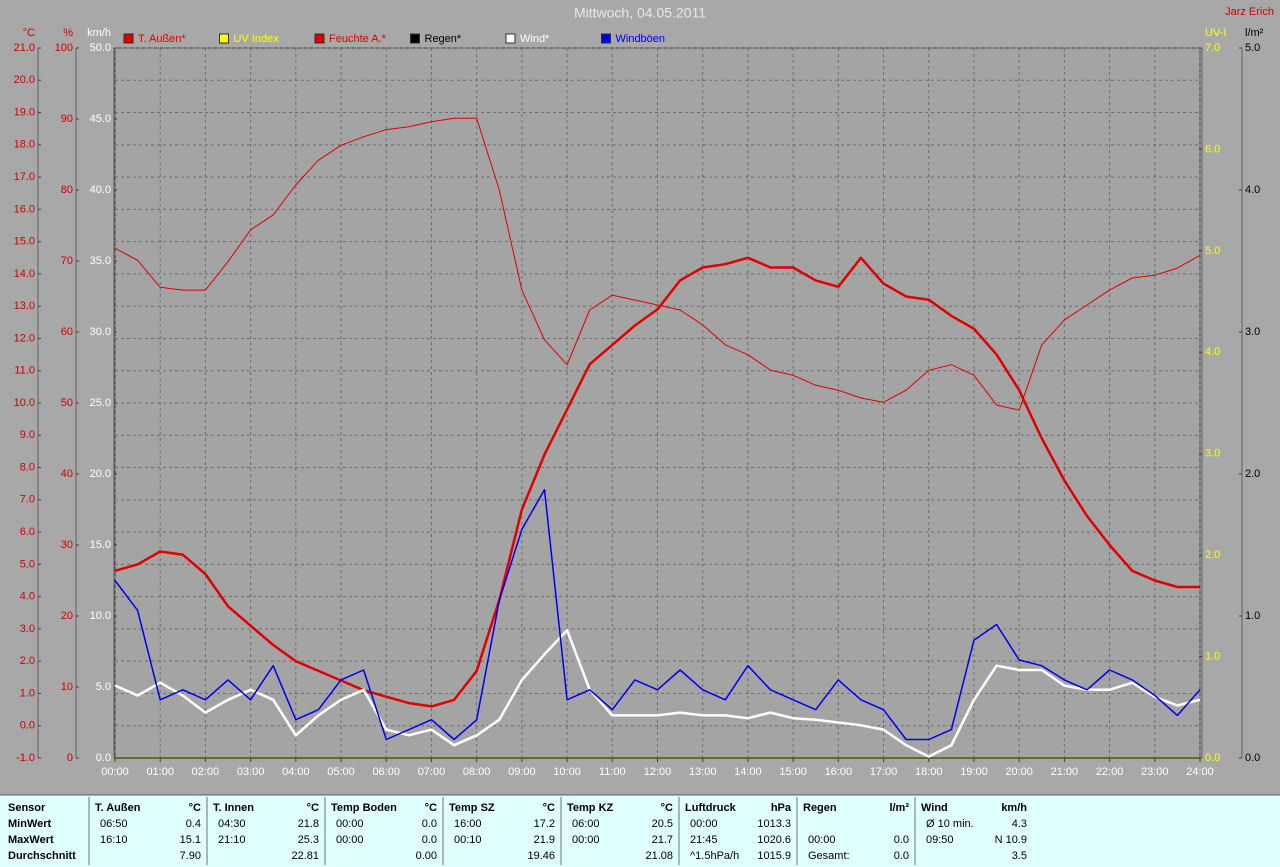 This screenshot has width=1280, height=867. I want to click on y-tick-label: 70, so click(67, 261).